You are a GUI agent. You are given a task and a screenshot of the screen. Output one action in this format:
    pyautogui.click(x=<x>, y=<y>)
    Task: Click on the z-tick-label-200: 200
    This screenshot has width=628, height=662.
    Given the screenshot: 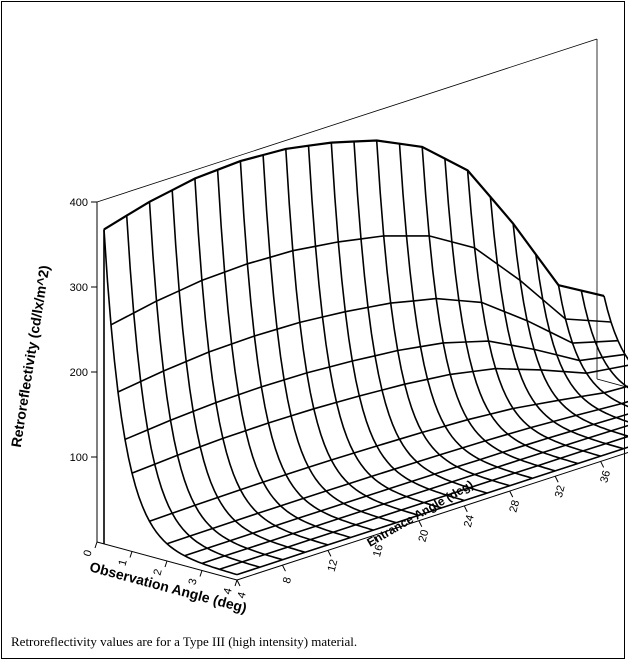 What is the action you would take?
    pyautogui.click(x=79, y=373)
    